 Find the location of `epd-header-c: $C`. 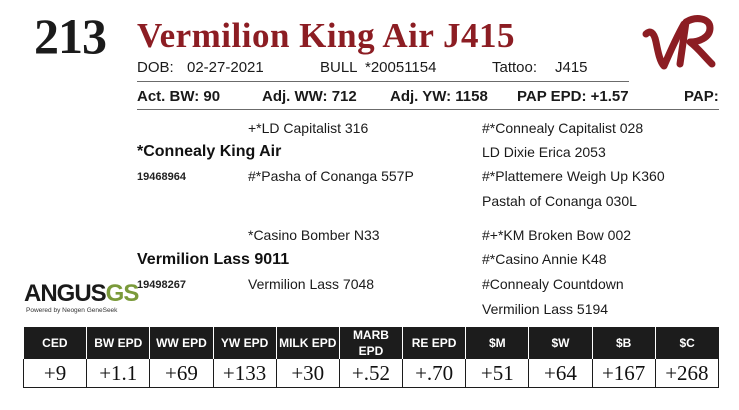

epd-header-c: $C is located at coordinates (686, 343).